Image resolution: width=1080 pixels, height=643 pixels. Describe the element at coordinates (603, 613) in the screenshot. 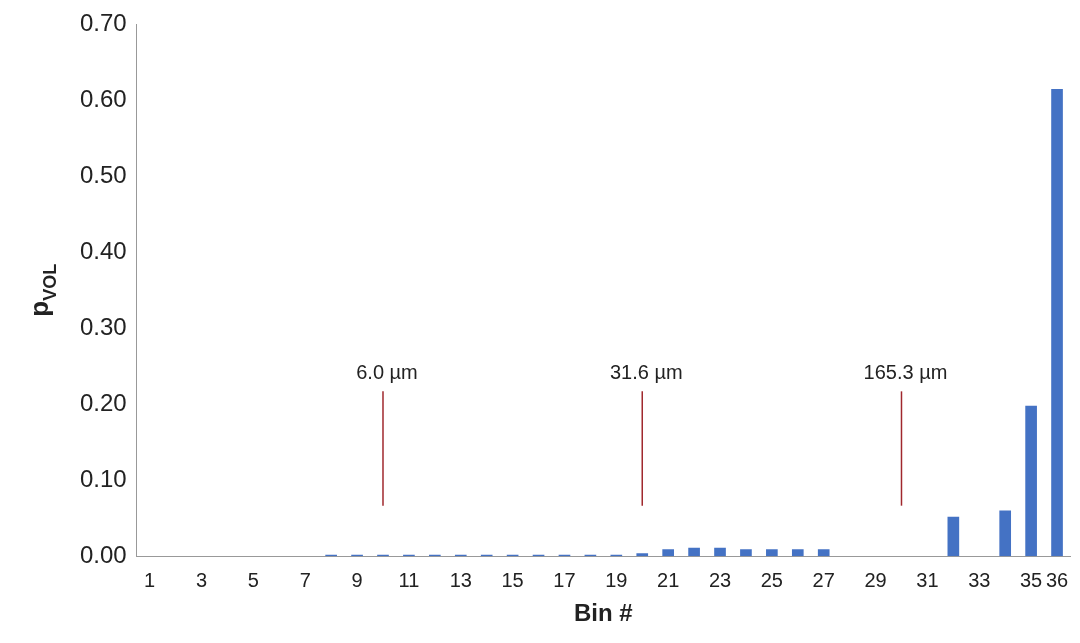

I see `x-axis-title: Bin #` at that location.